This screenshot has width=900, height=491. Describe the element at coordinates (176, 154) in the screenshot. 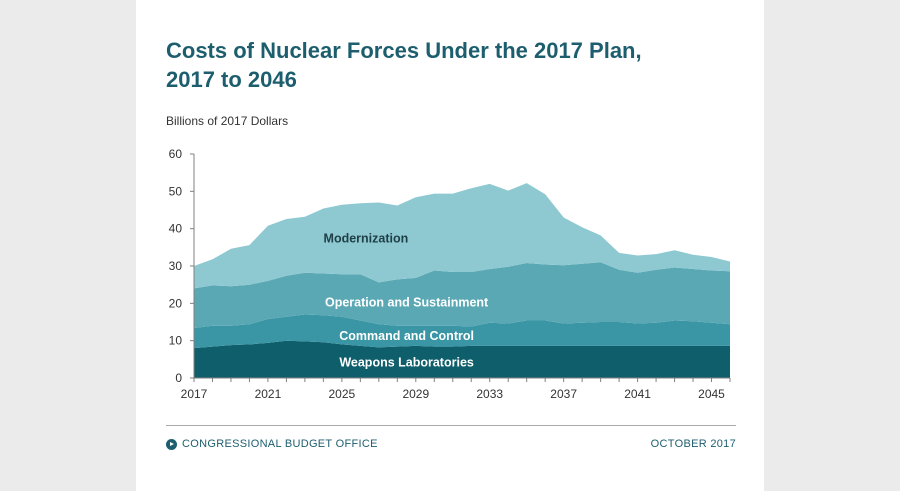

I see `y-tick-label: 60` at that location.